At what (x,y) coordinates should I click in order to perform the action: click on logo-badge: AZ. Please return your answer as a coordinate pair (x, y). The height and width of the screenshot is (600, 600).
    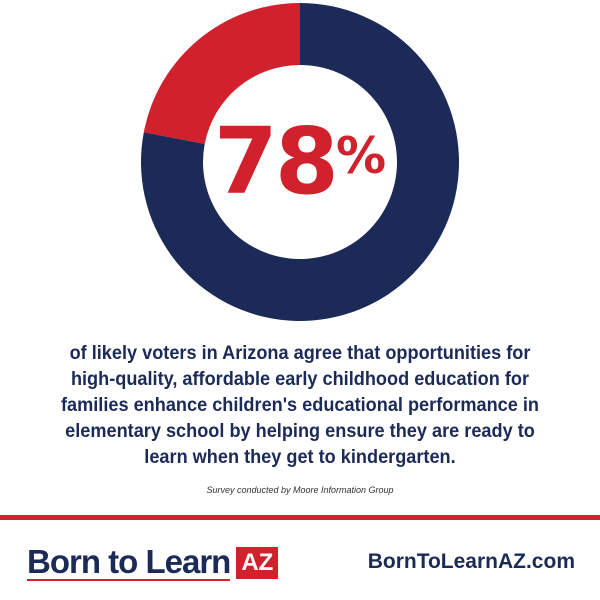
    Looking at the image, I should click on (257, 563).